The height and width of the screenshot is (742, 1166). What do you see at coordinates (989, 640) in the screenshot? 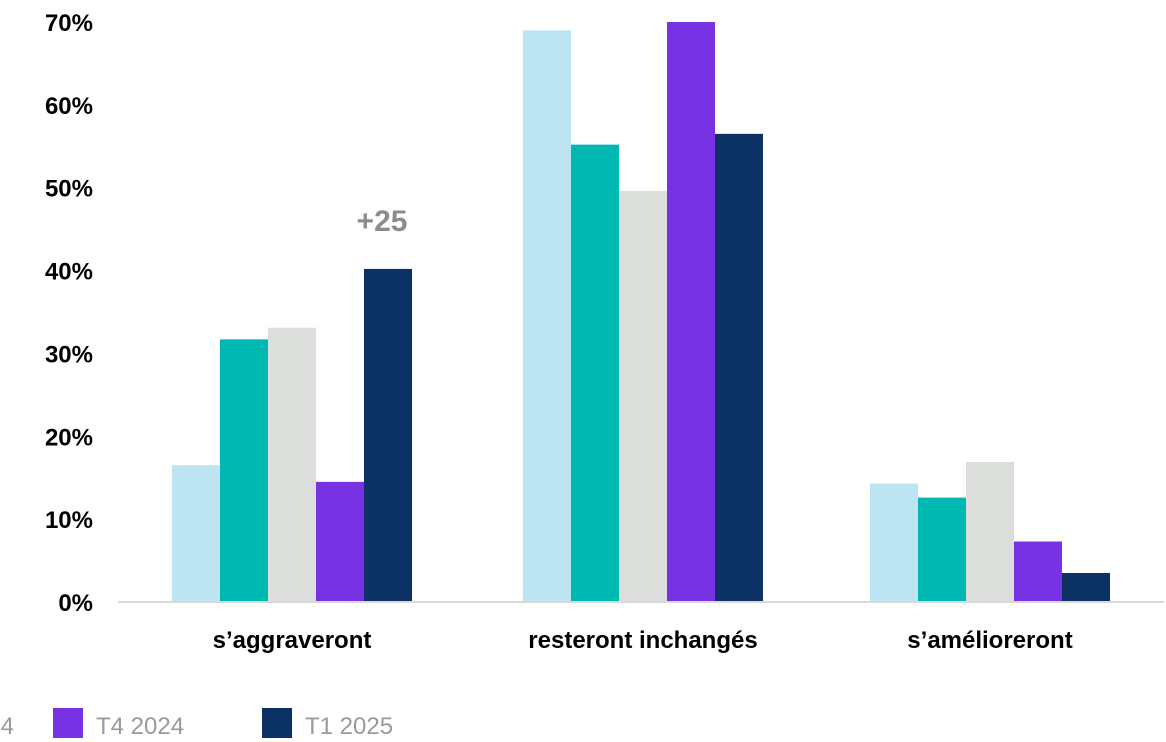
I see `category-label: s’amélioreront` at bounding box center [989, 640].